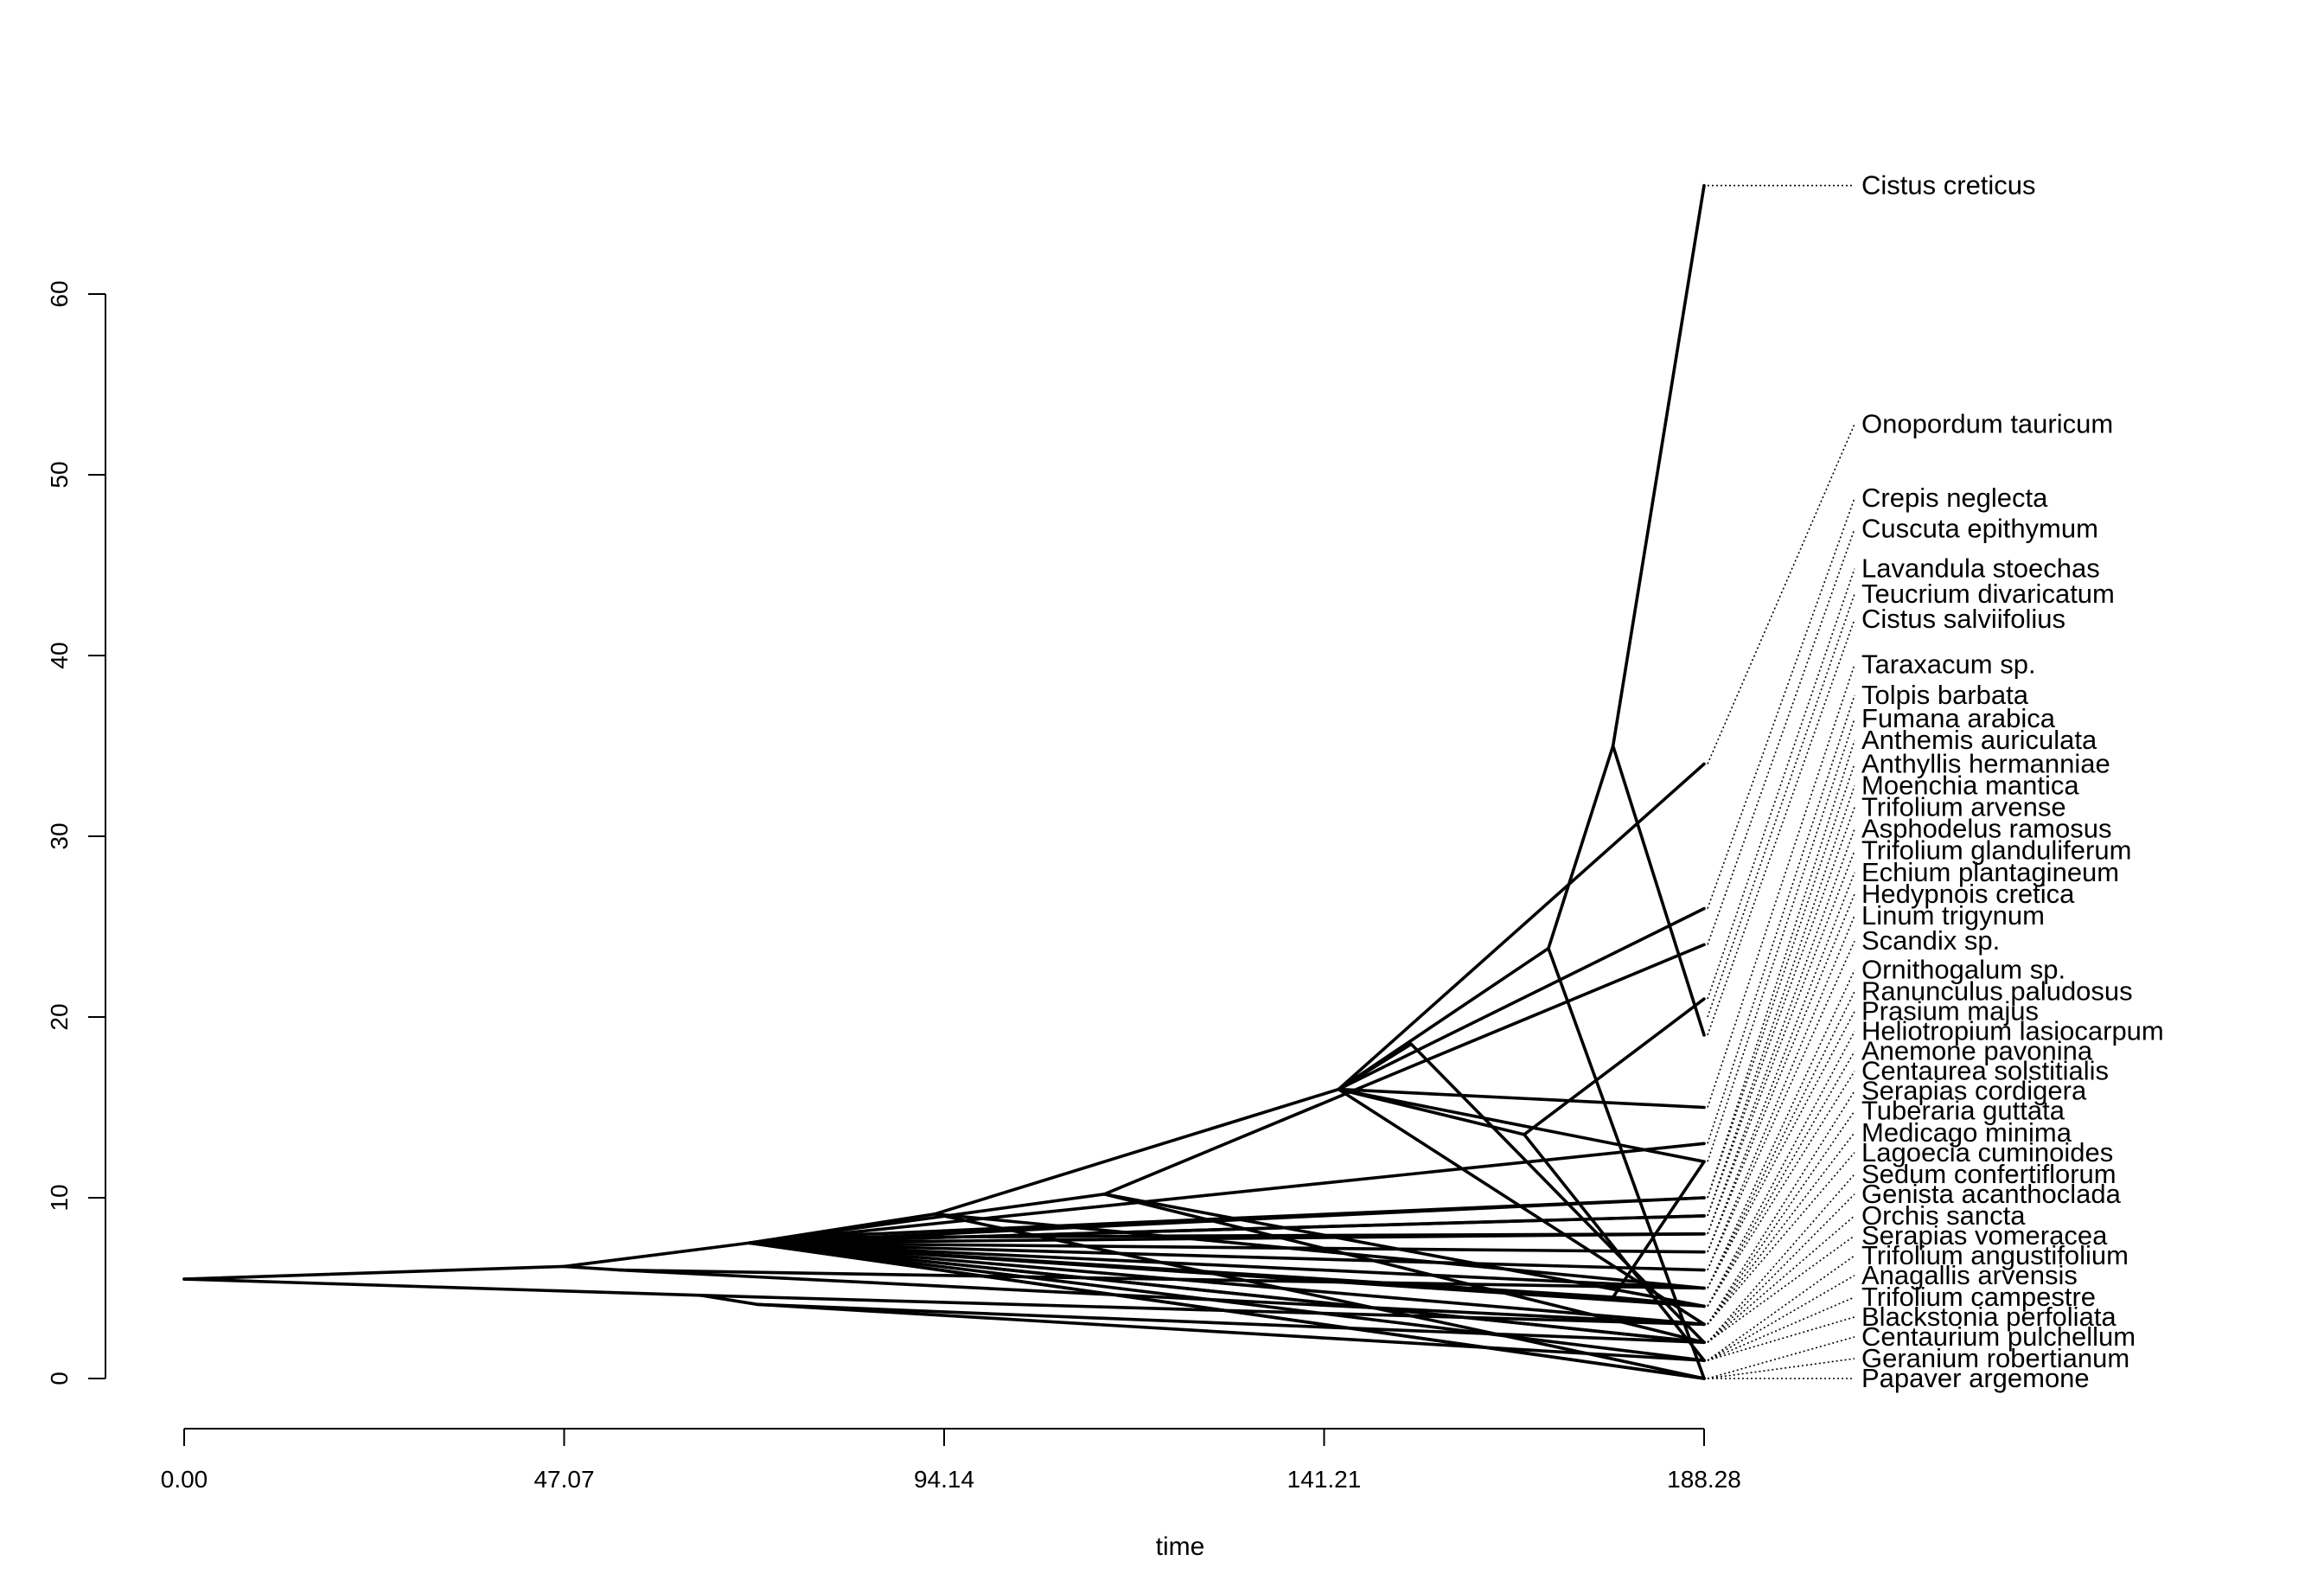 This screenshot has width=2324, height=1580. I want to click on tip-label: Anemone pavonina, so click(1977, 1051).